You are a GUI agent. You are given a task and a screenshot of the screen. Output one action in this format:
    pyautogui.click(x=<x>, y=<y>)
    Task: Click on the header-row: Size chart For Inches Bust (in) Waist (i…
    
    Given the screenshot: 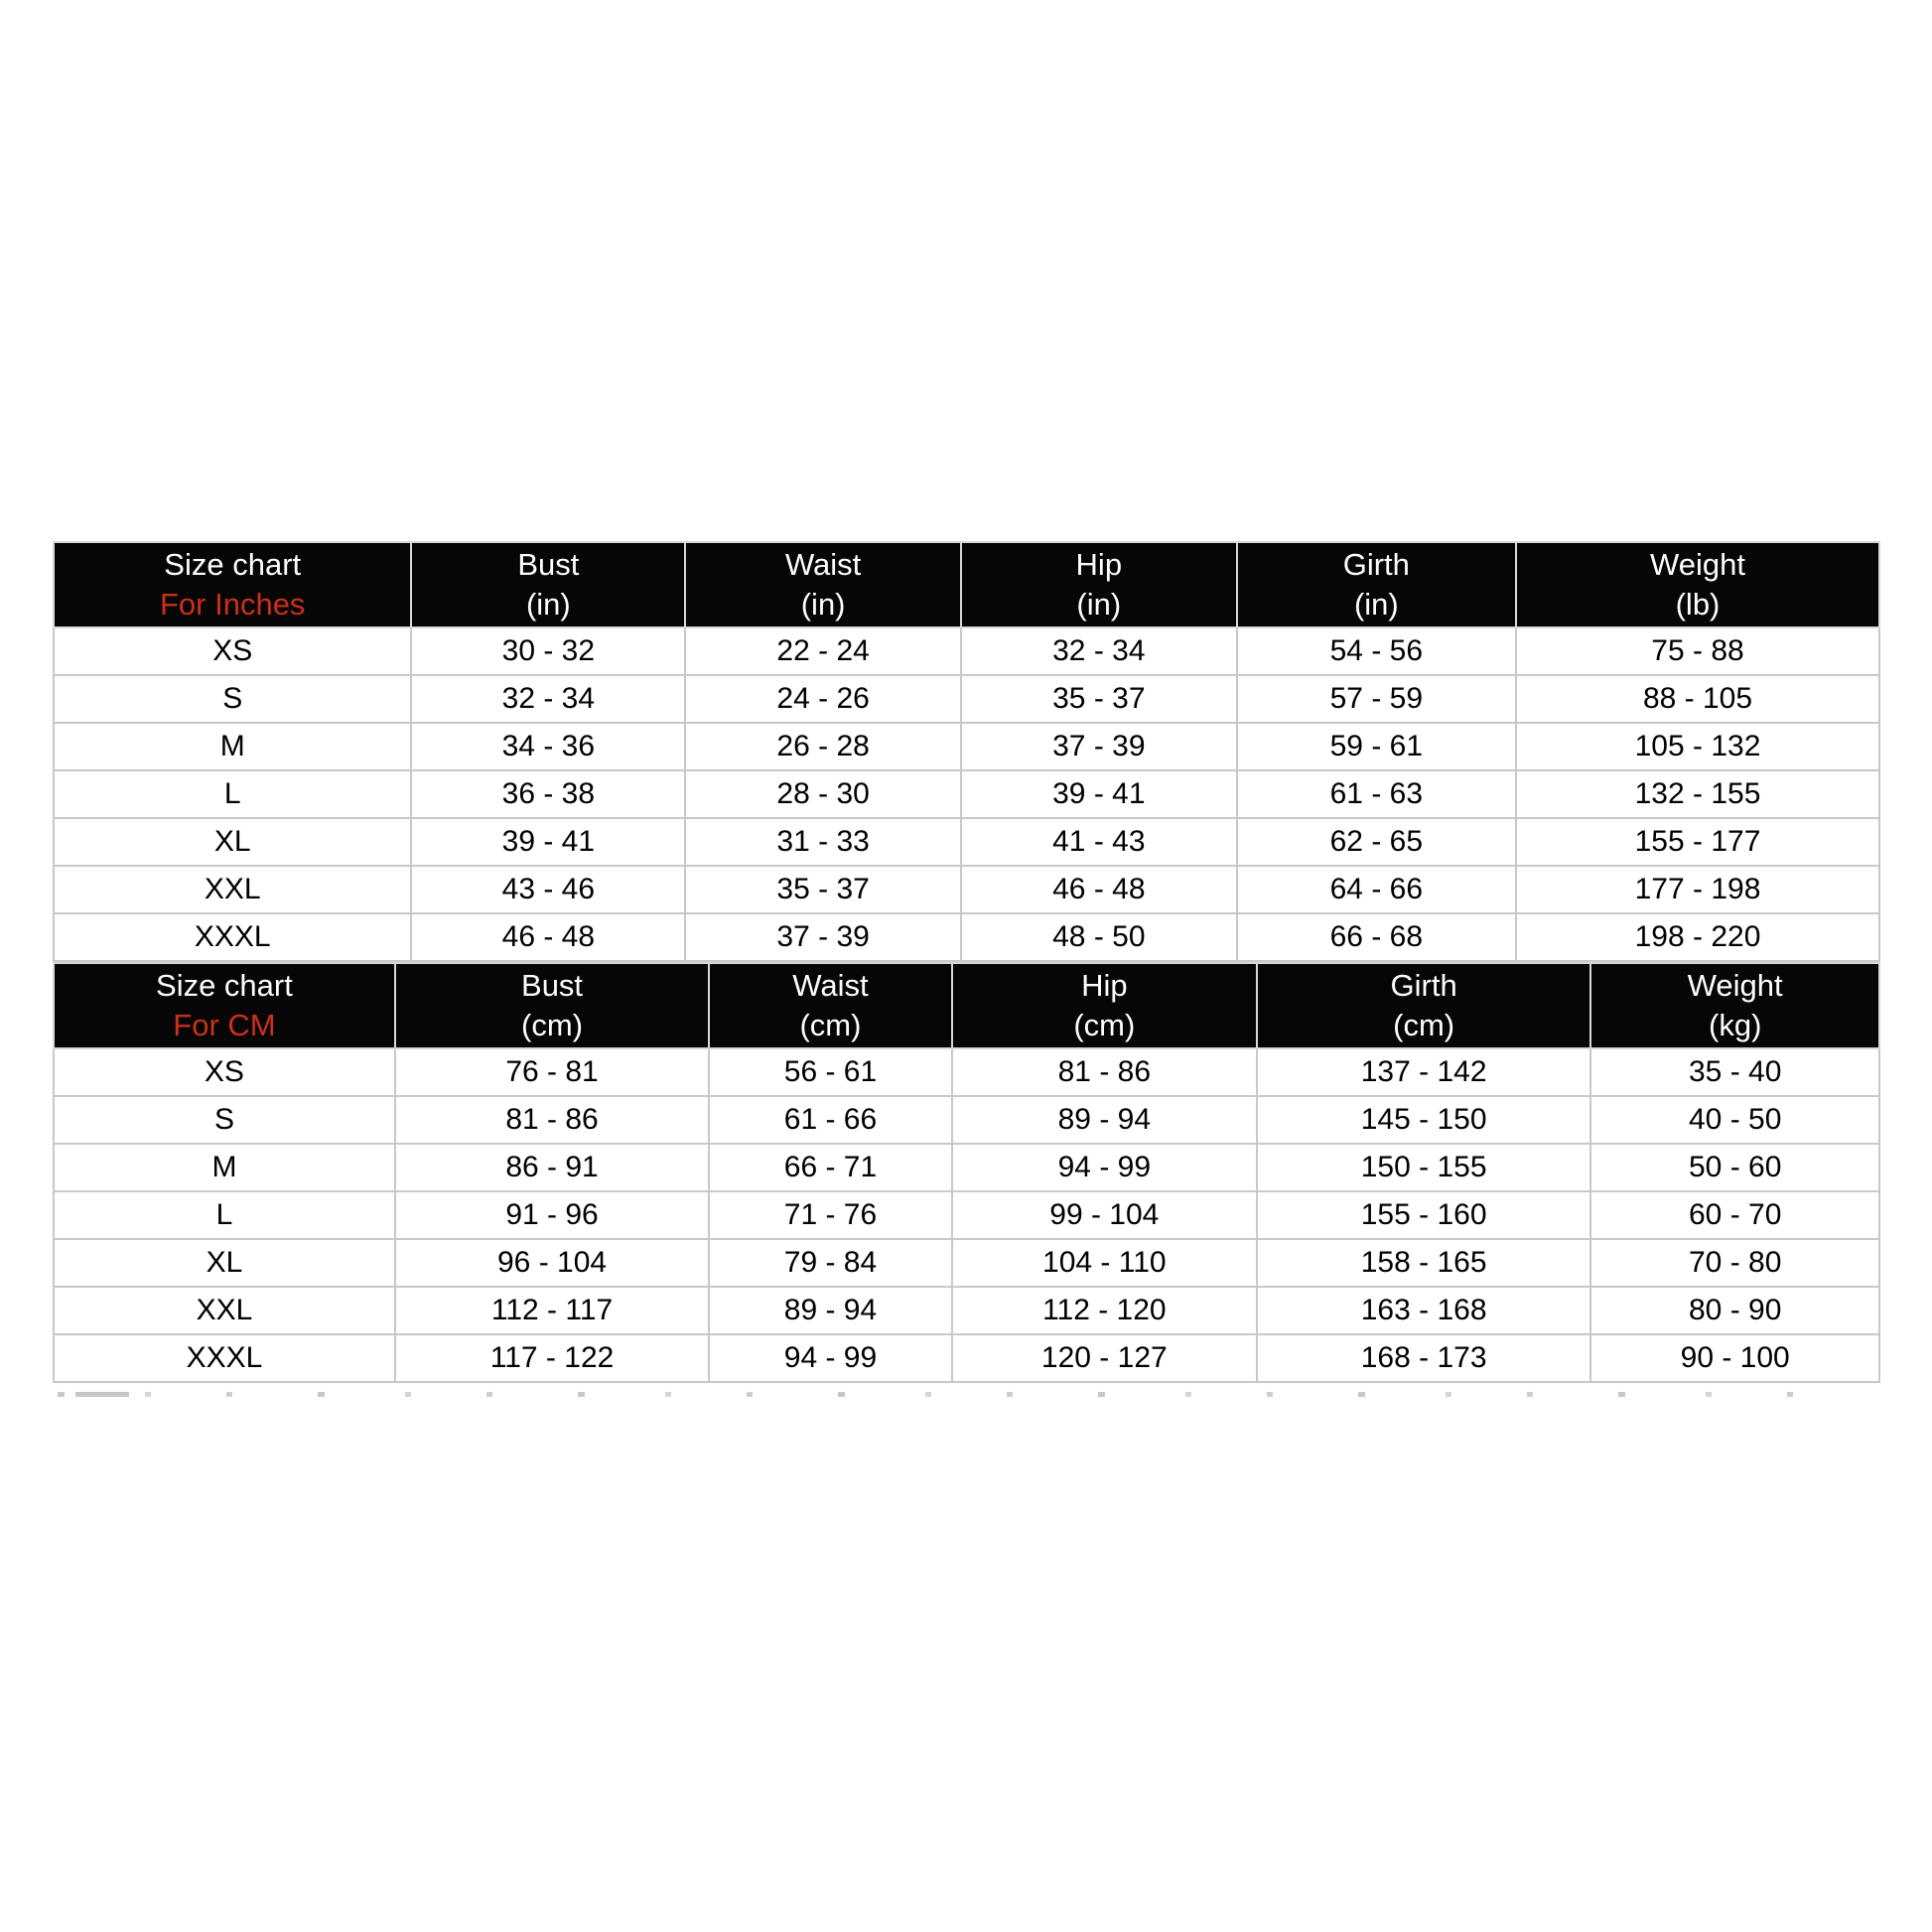 What is the action you would take?
    pyautogui.click(x=966, y=585)
    